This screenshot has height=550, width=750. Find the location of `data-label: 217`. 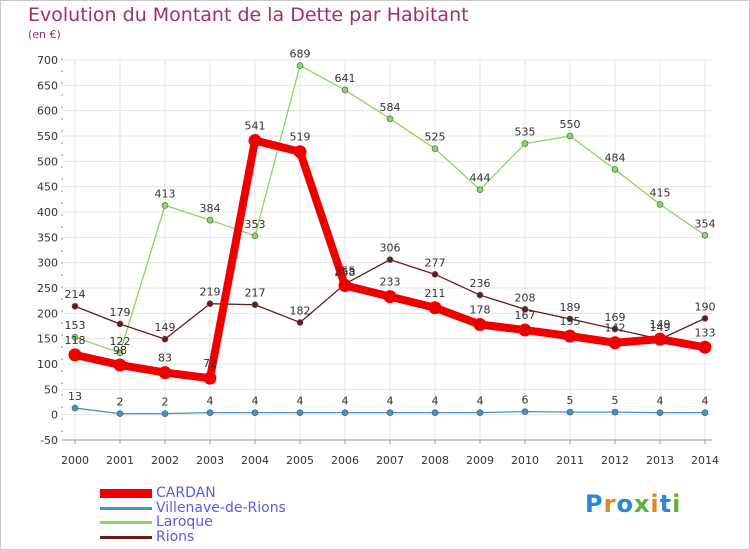

data-label: 217 is located at coordinates (255, 293).